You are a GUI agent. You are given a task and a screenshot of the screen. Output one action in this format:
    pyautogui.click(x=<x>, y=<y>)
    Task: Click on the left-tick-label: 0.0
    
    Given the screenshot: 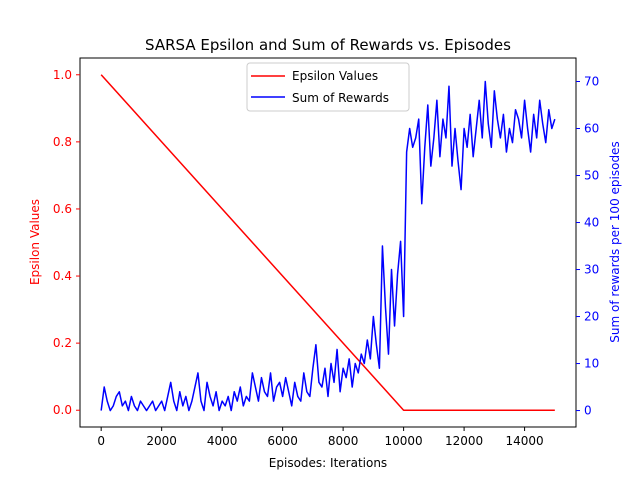 What is the action you would take?
    pyautogui.click(x=62, y=410)
    